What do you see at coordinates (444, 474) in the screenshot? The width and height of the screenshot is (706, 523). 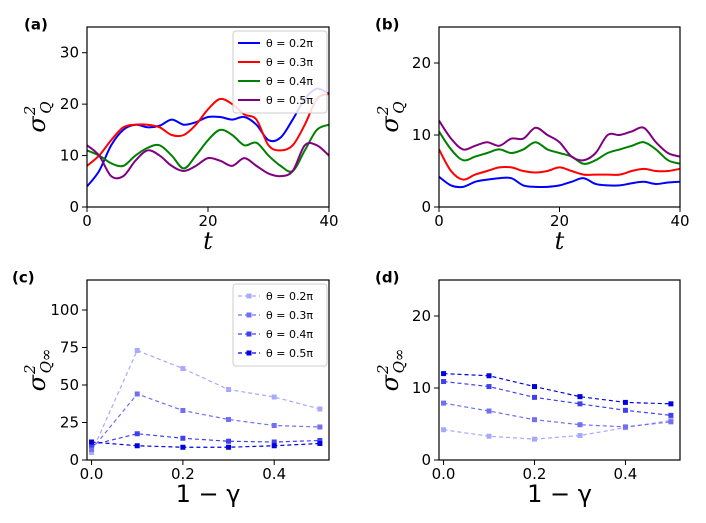 I see `x-tick-label: 0.0` at bounding box center [444, 474].